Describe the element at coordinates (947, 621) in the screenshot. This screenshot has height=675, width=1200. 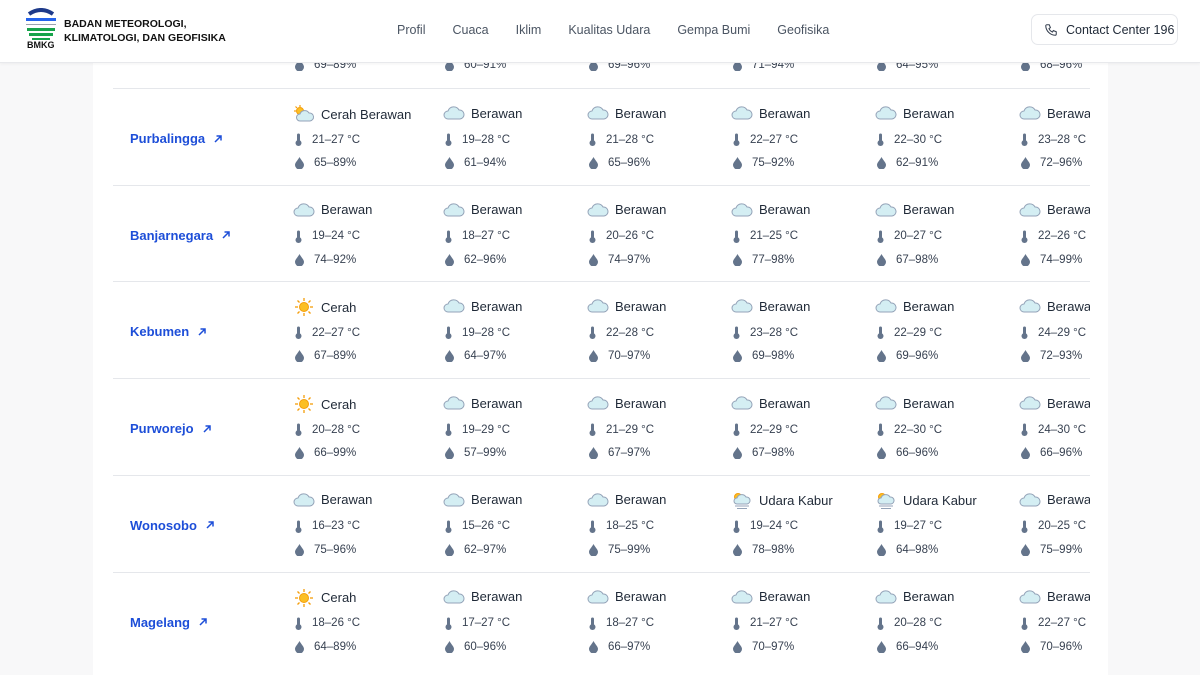
I see `forecast-cell: Berawan 20–28 °C 66–94%` at that location.